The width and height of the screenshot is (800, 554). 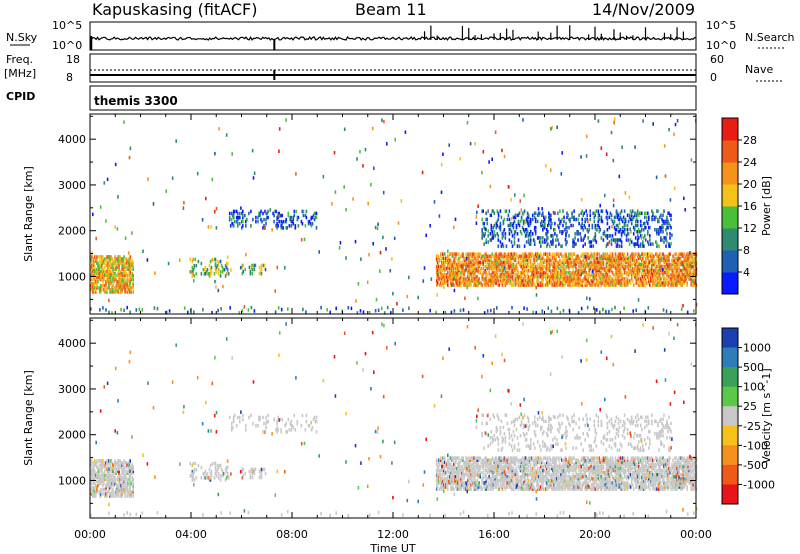 I want to click on nsky-label: N.Sky, so click(x=22, y=37).